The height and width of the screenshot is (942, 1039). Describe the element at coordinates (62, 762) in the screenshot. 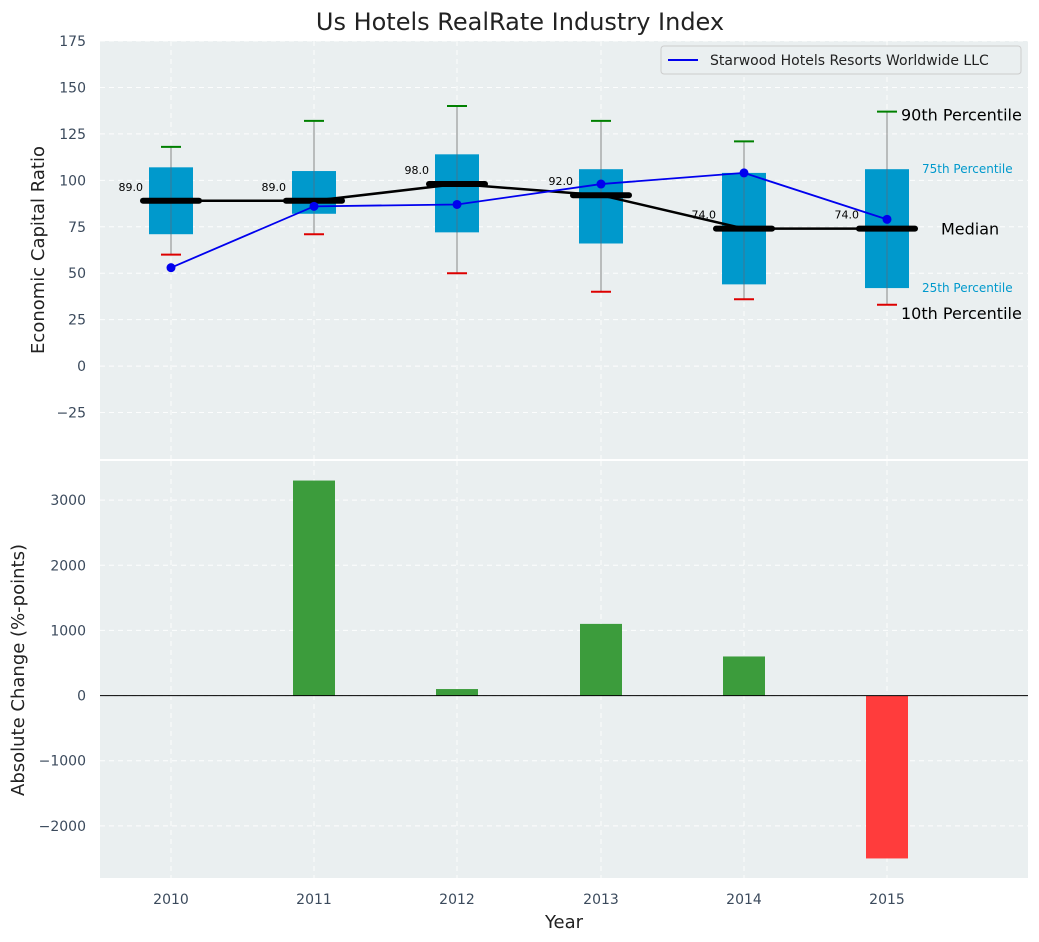

I see `y-tick-label: −1000` at that location.